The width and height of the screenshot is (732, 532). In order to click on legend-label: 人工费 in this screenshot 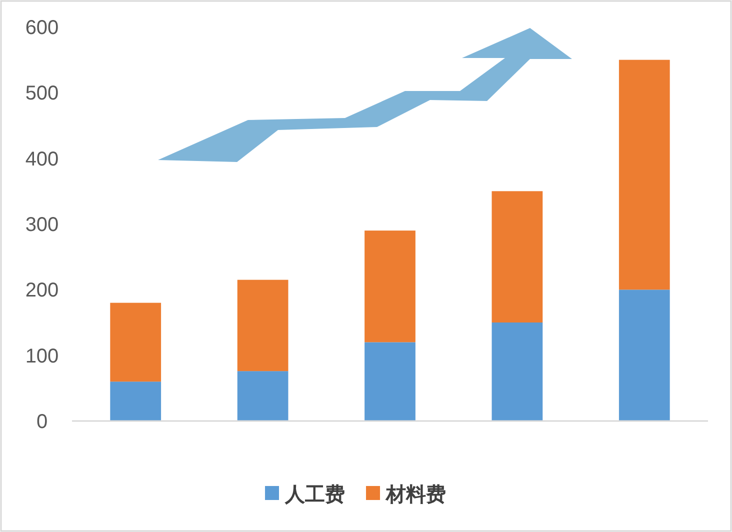, I will do `click(314, 495)`.